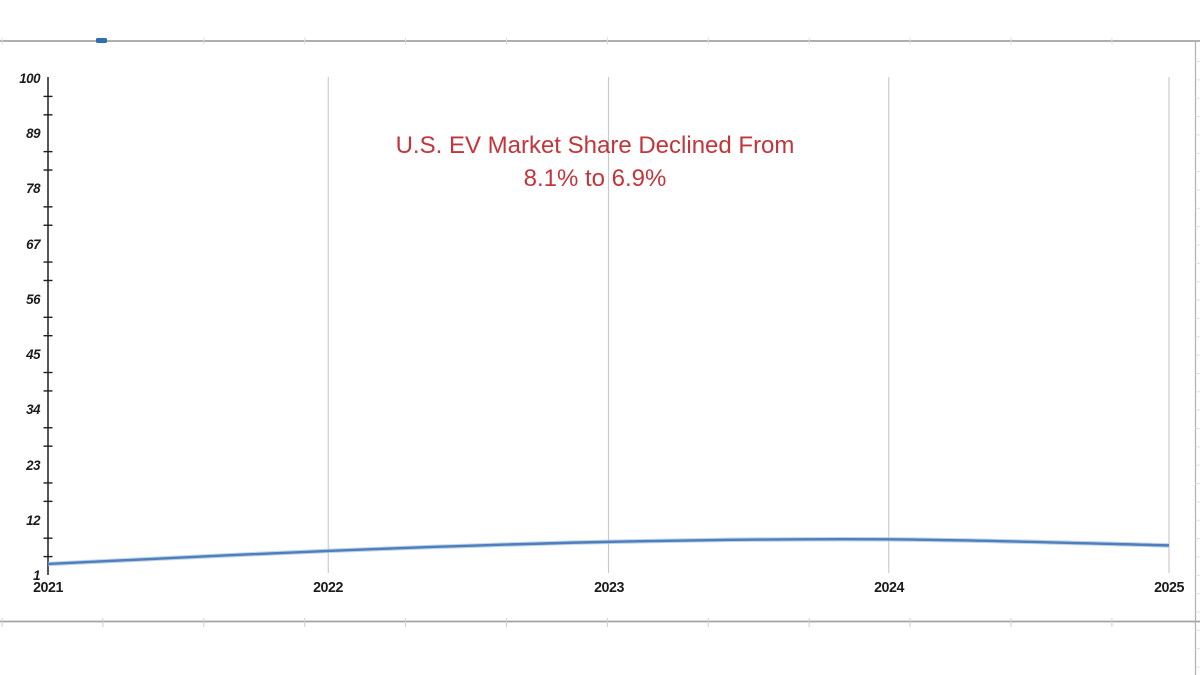 The width and height of the screenshot is (1200, 675). Describe the element at coordinates (48, 587) in the screenshot. I see `x-tick-label: 2021` at that location.